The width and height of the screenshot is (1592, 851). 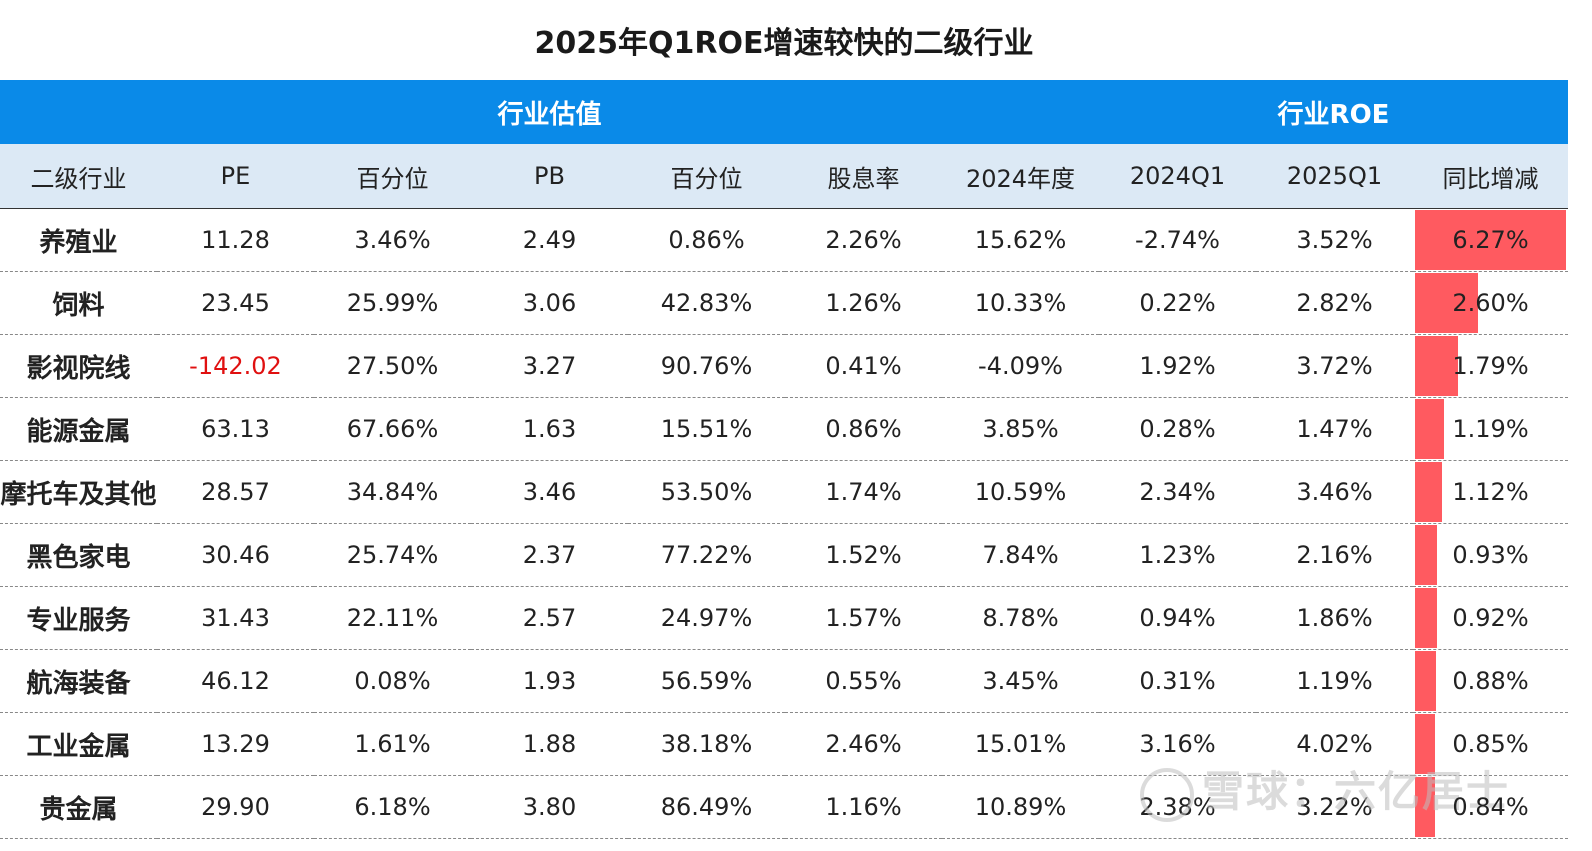 I want to click on table-cell: 2.34%, so click(x=1177, y=492).